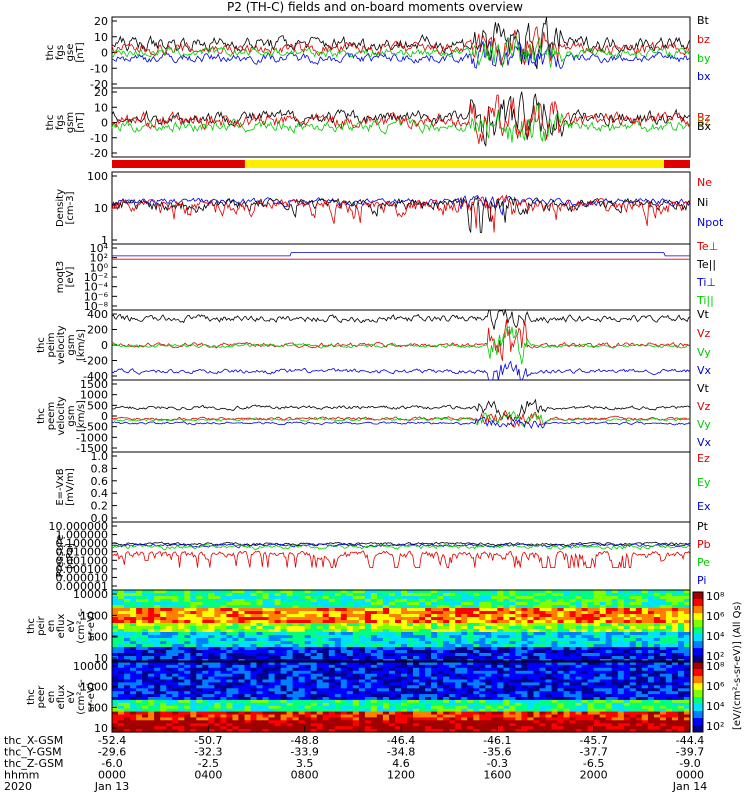 The width and height of the screenshot is (750, 800). What do you see at coordinates (715, 706) in the screenshot?
I see `colorbar-tick: 10⁴` at bounding box center [715, 706].